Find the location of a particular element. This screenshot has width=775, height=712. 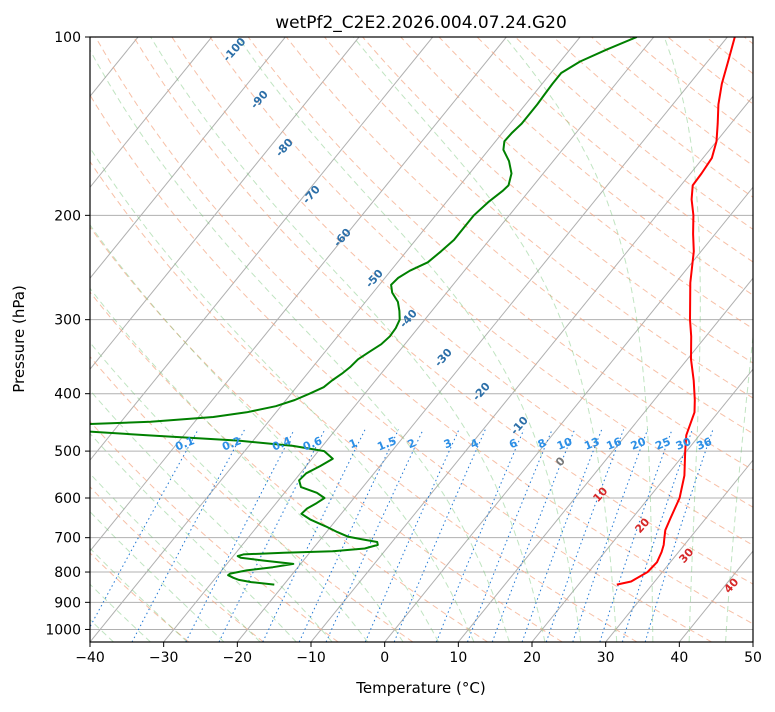

y-tick-label: 900 is located at coordinates (67, 603).